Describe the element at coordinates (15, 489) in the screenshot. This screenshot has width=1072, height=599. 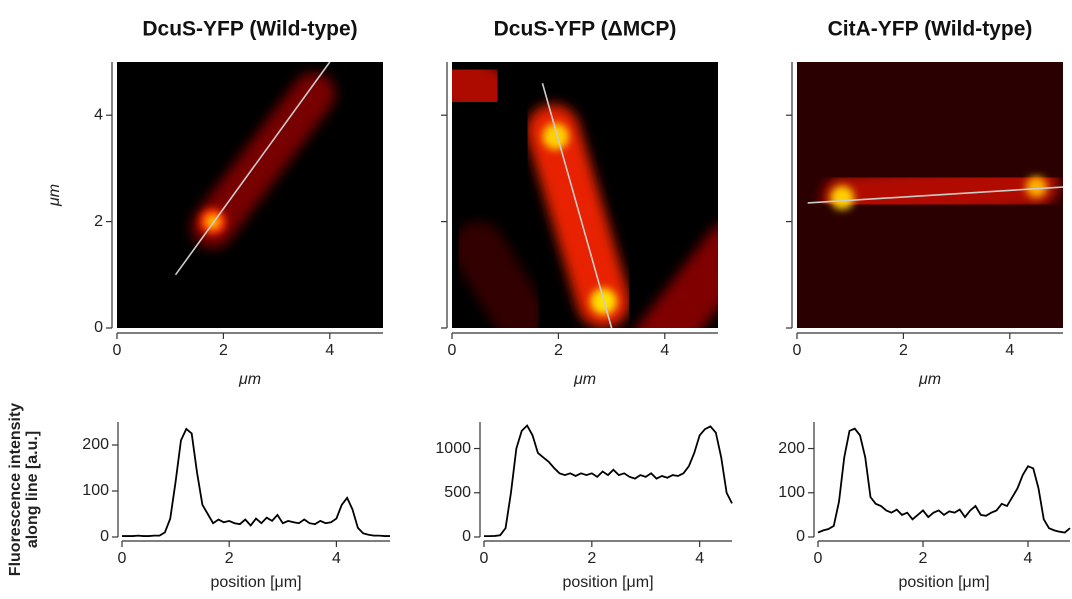
I see `y-axis-label: Fluorescence intensity` at that location.